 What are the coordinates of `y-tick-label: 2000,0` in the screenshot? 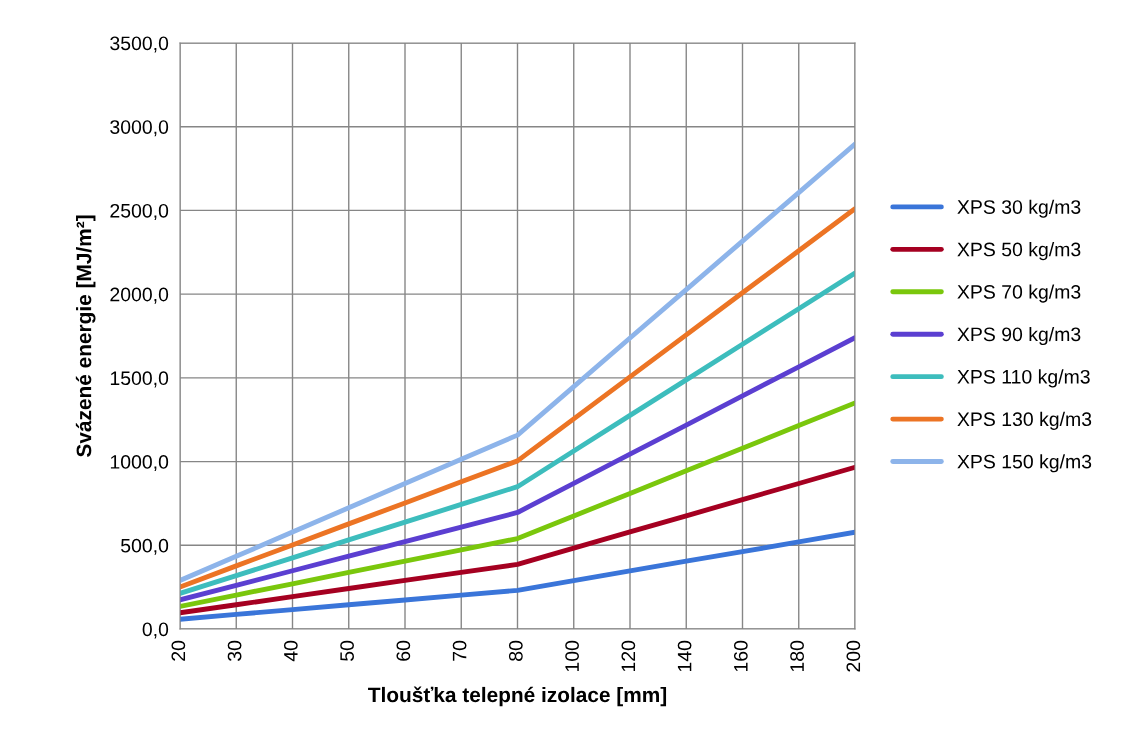 It's located at (139, 295).